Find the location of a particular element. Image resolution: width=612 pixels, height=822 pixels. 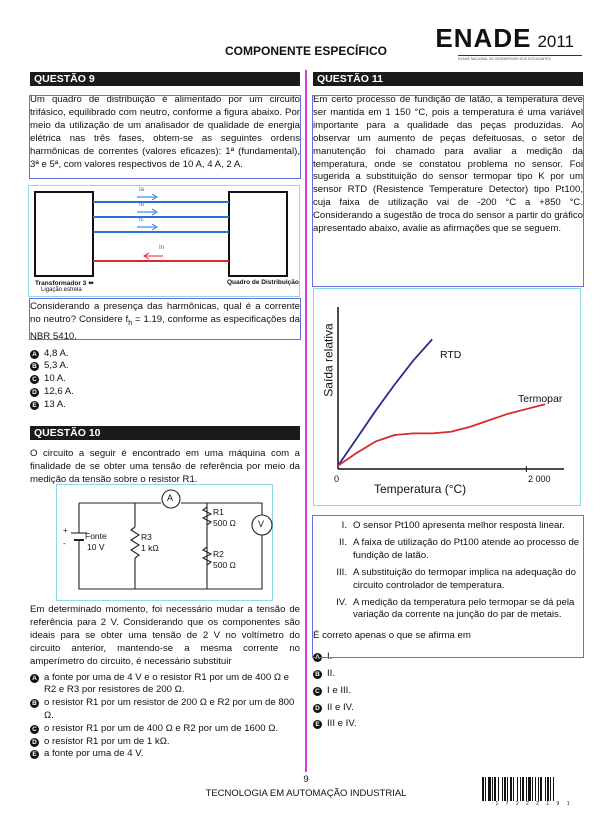

r3-value: 1 kΩ is located at coordinates (150, 548).